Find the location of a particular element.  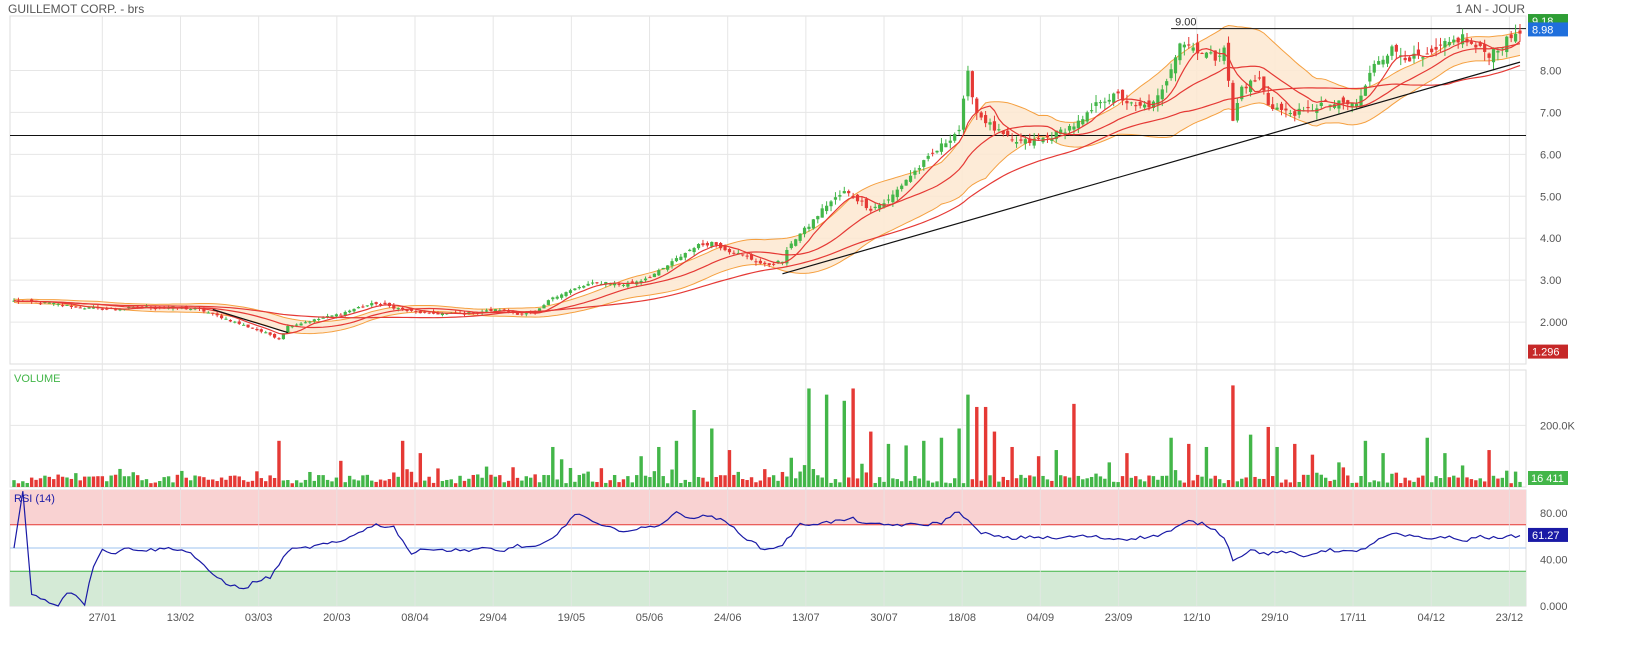

x-tick-label: 12/10 is located at coordinates (1197, 618).